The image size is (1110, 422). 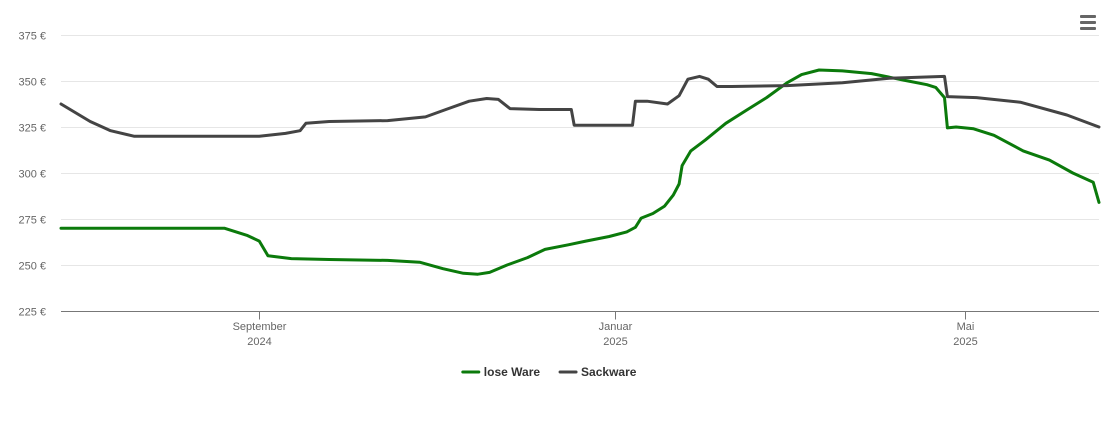 What do you see at coordinates (260, 327) in the screenshot?
I see `x-tick-label: September` at bounding box center [260, 327].